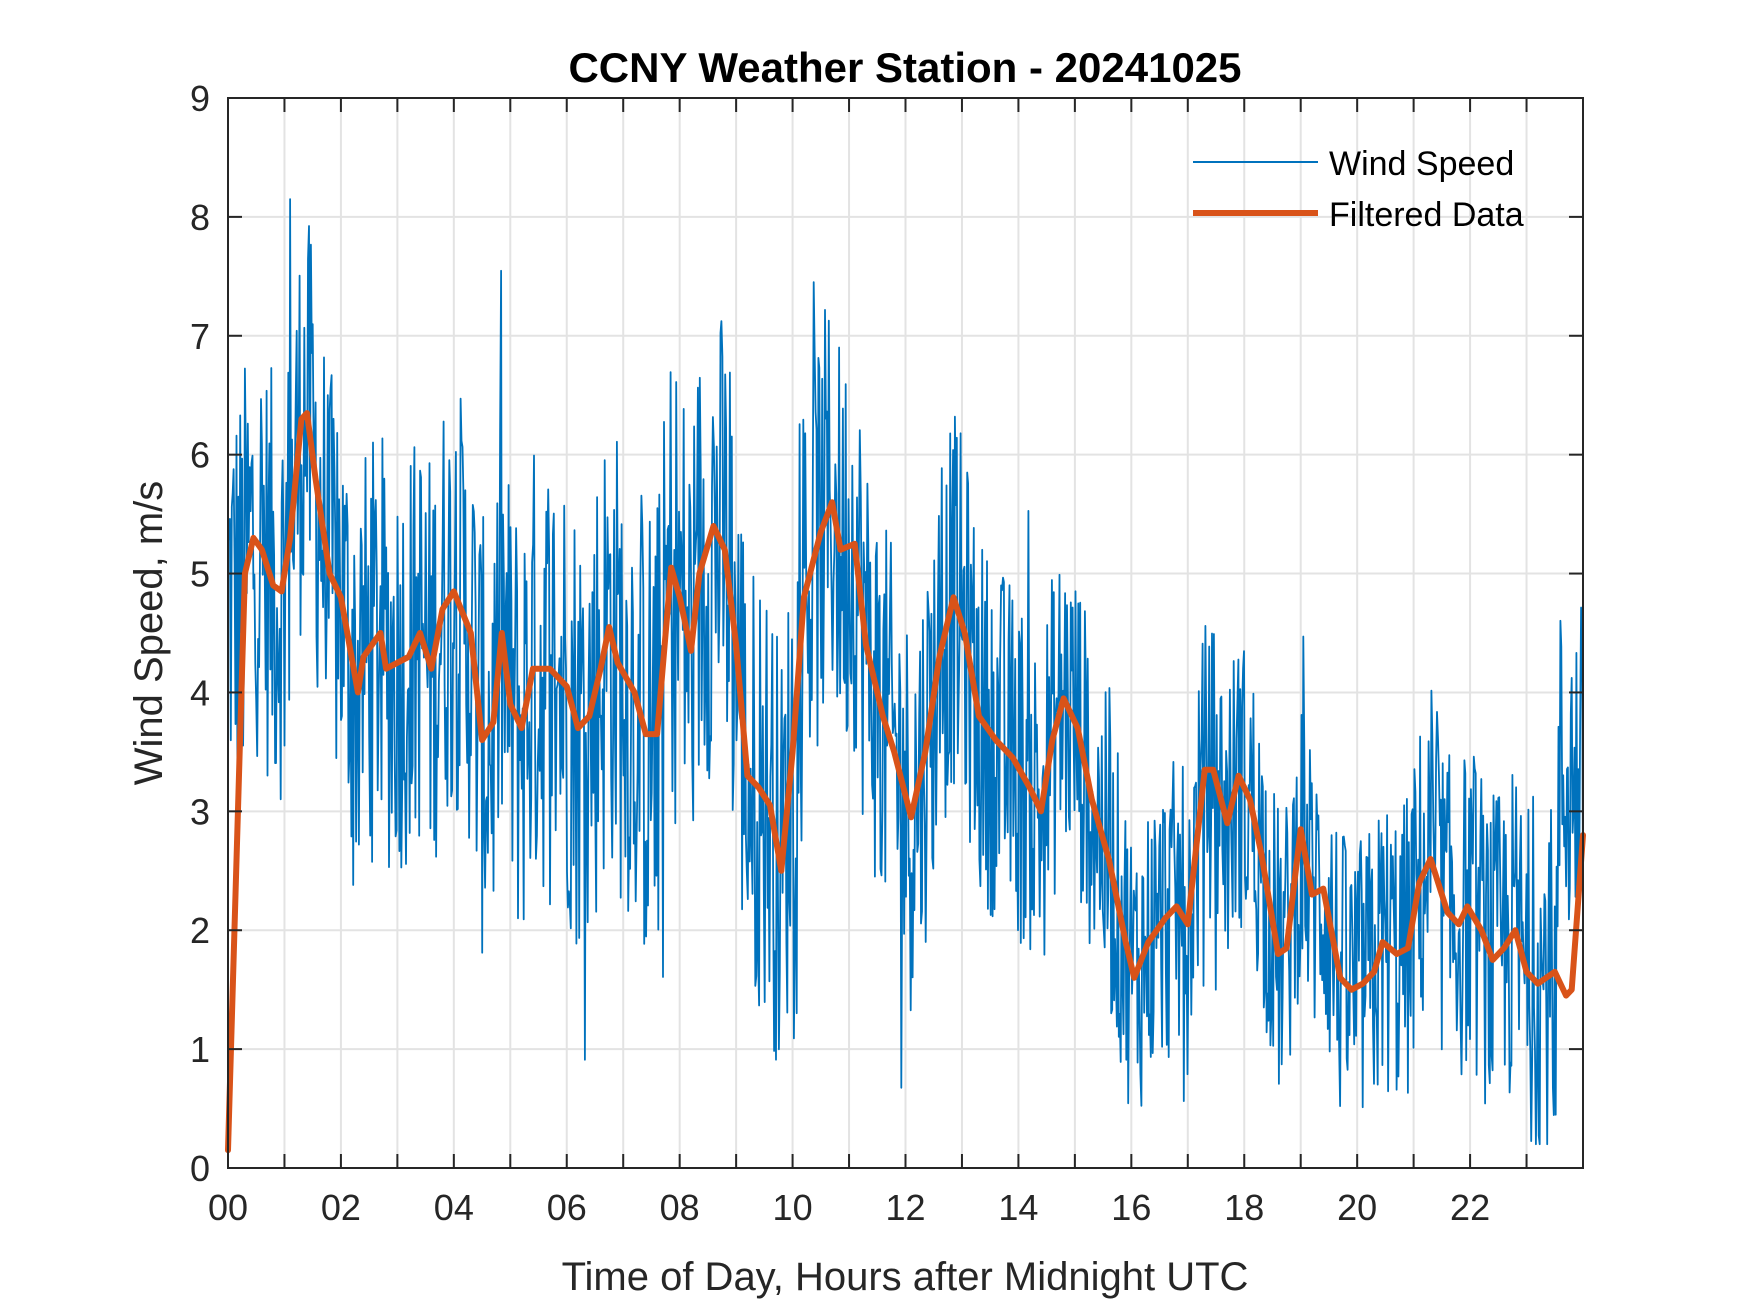 The image size is (1750, 1313). I want to click on y-tick-label: 7, so click(200, 336).